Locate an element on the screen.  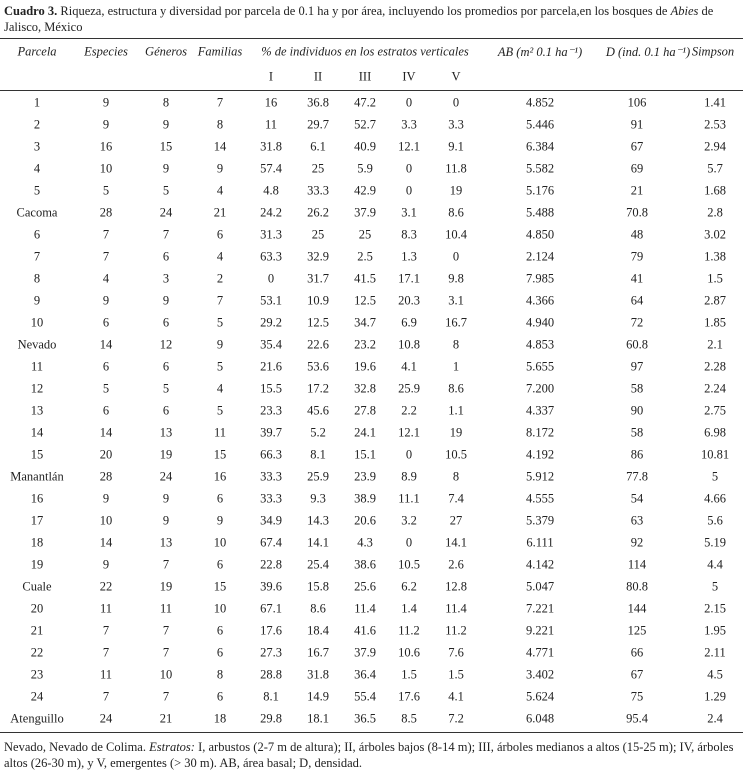
table-cell: 41.5 is located at coordinates (365, 278).